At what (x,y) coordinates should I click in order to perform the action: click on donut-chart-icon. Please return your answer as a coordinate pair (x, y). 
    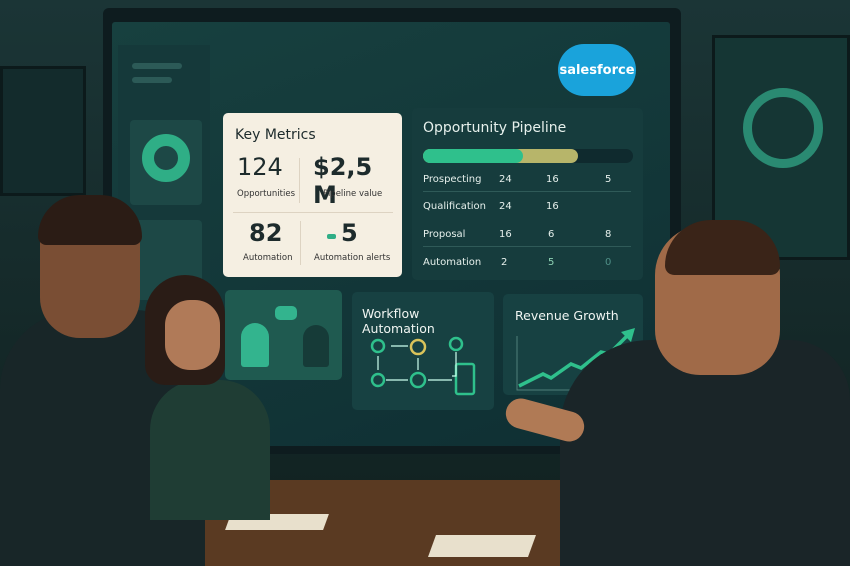
    Looking at the image, I should click on (166, 158).